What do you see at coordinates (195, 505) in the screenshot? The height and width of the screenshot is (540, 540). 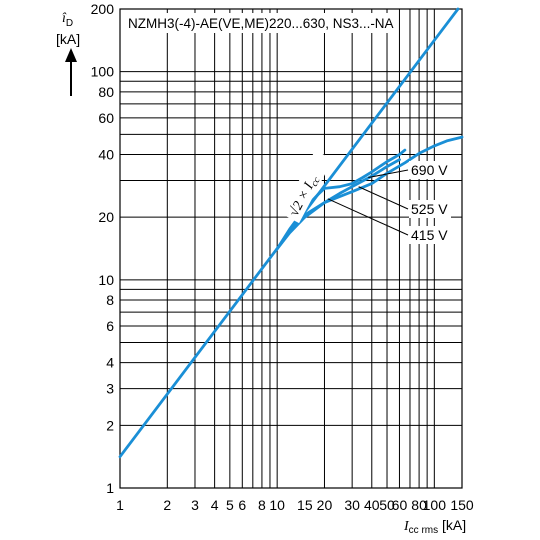 I see `x-tick-label: 3` at bounding box center [195, 505].